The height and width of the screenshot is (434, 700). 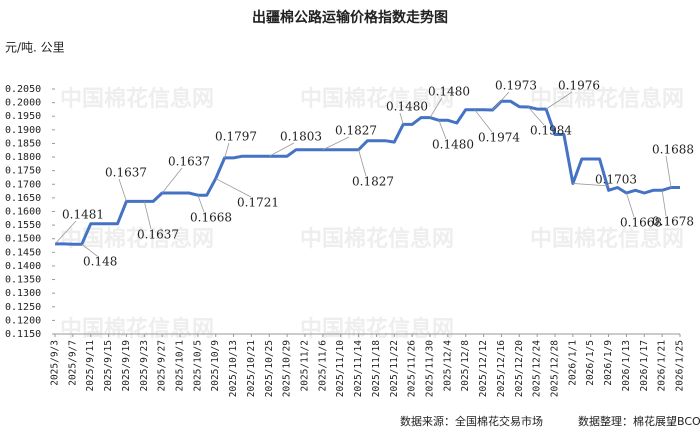 I want to click on annotation: 0.1721, so click(x=258, y=203).